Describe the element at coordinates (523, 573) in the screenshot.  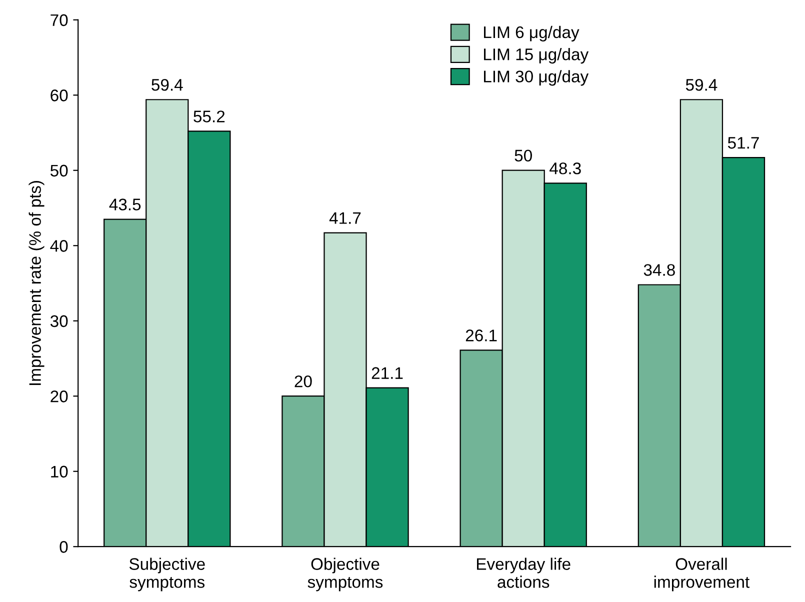
I see `x-tick-label: Everyday life actions` at that location.